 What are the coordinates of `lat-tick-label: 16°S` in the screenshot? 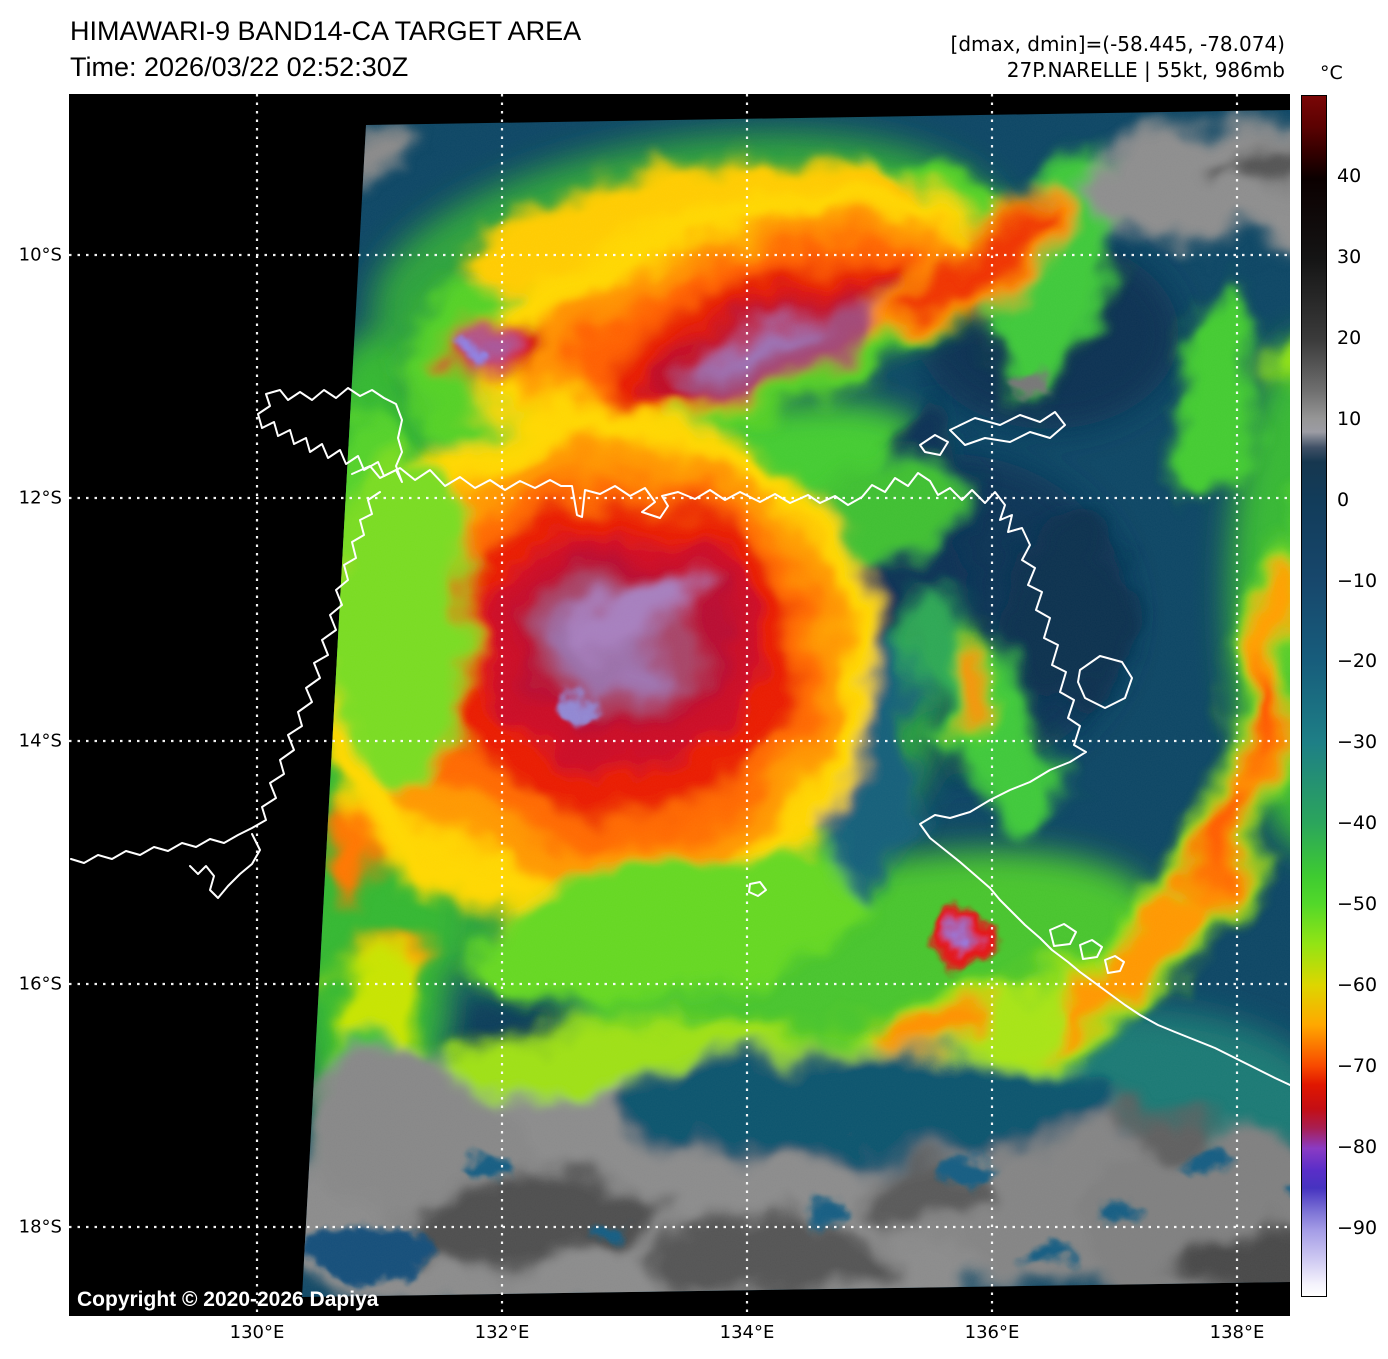 It's located at (40, 984).